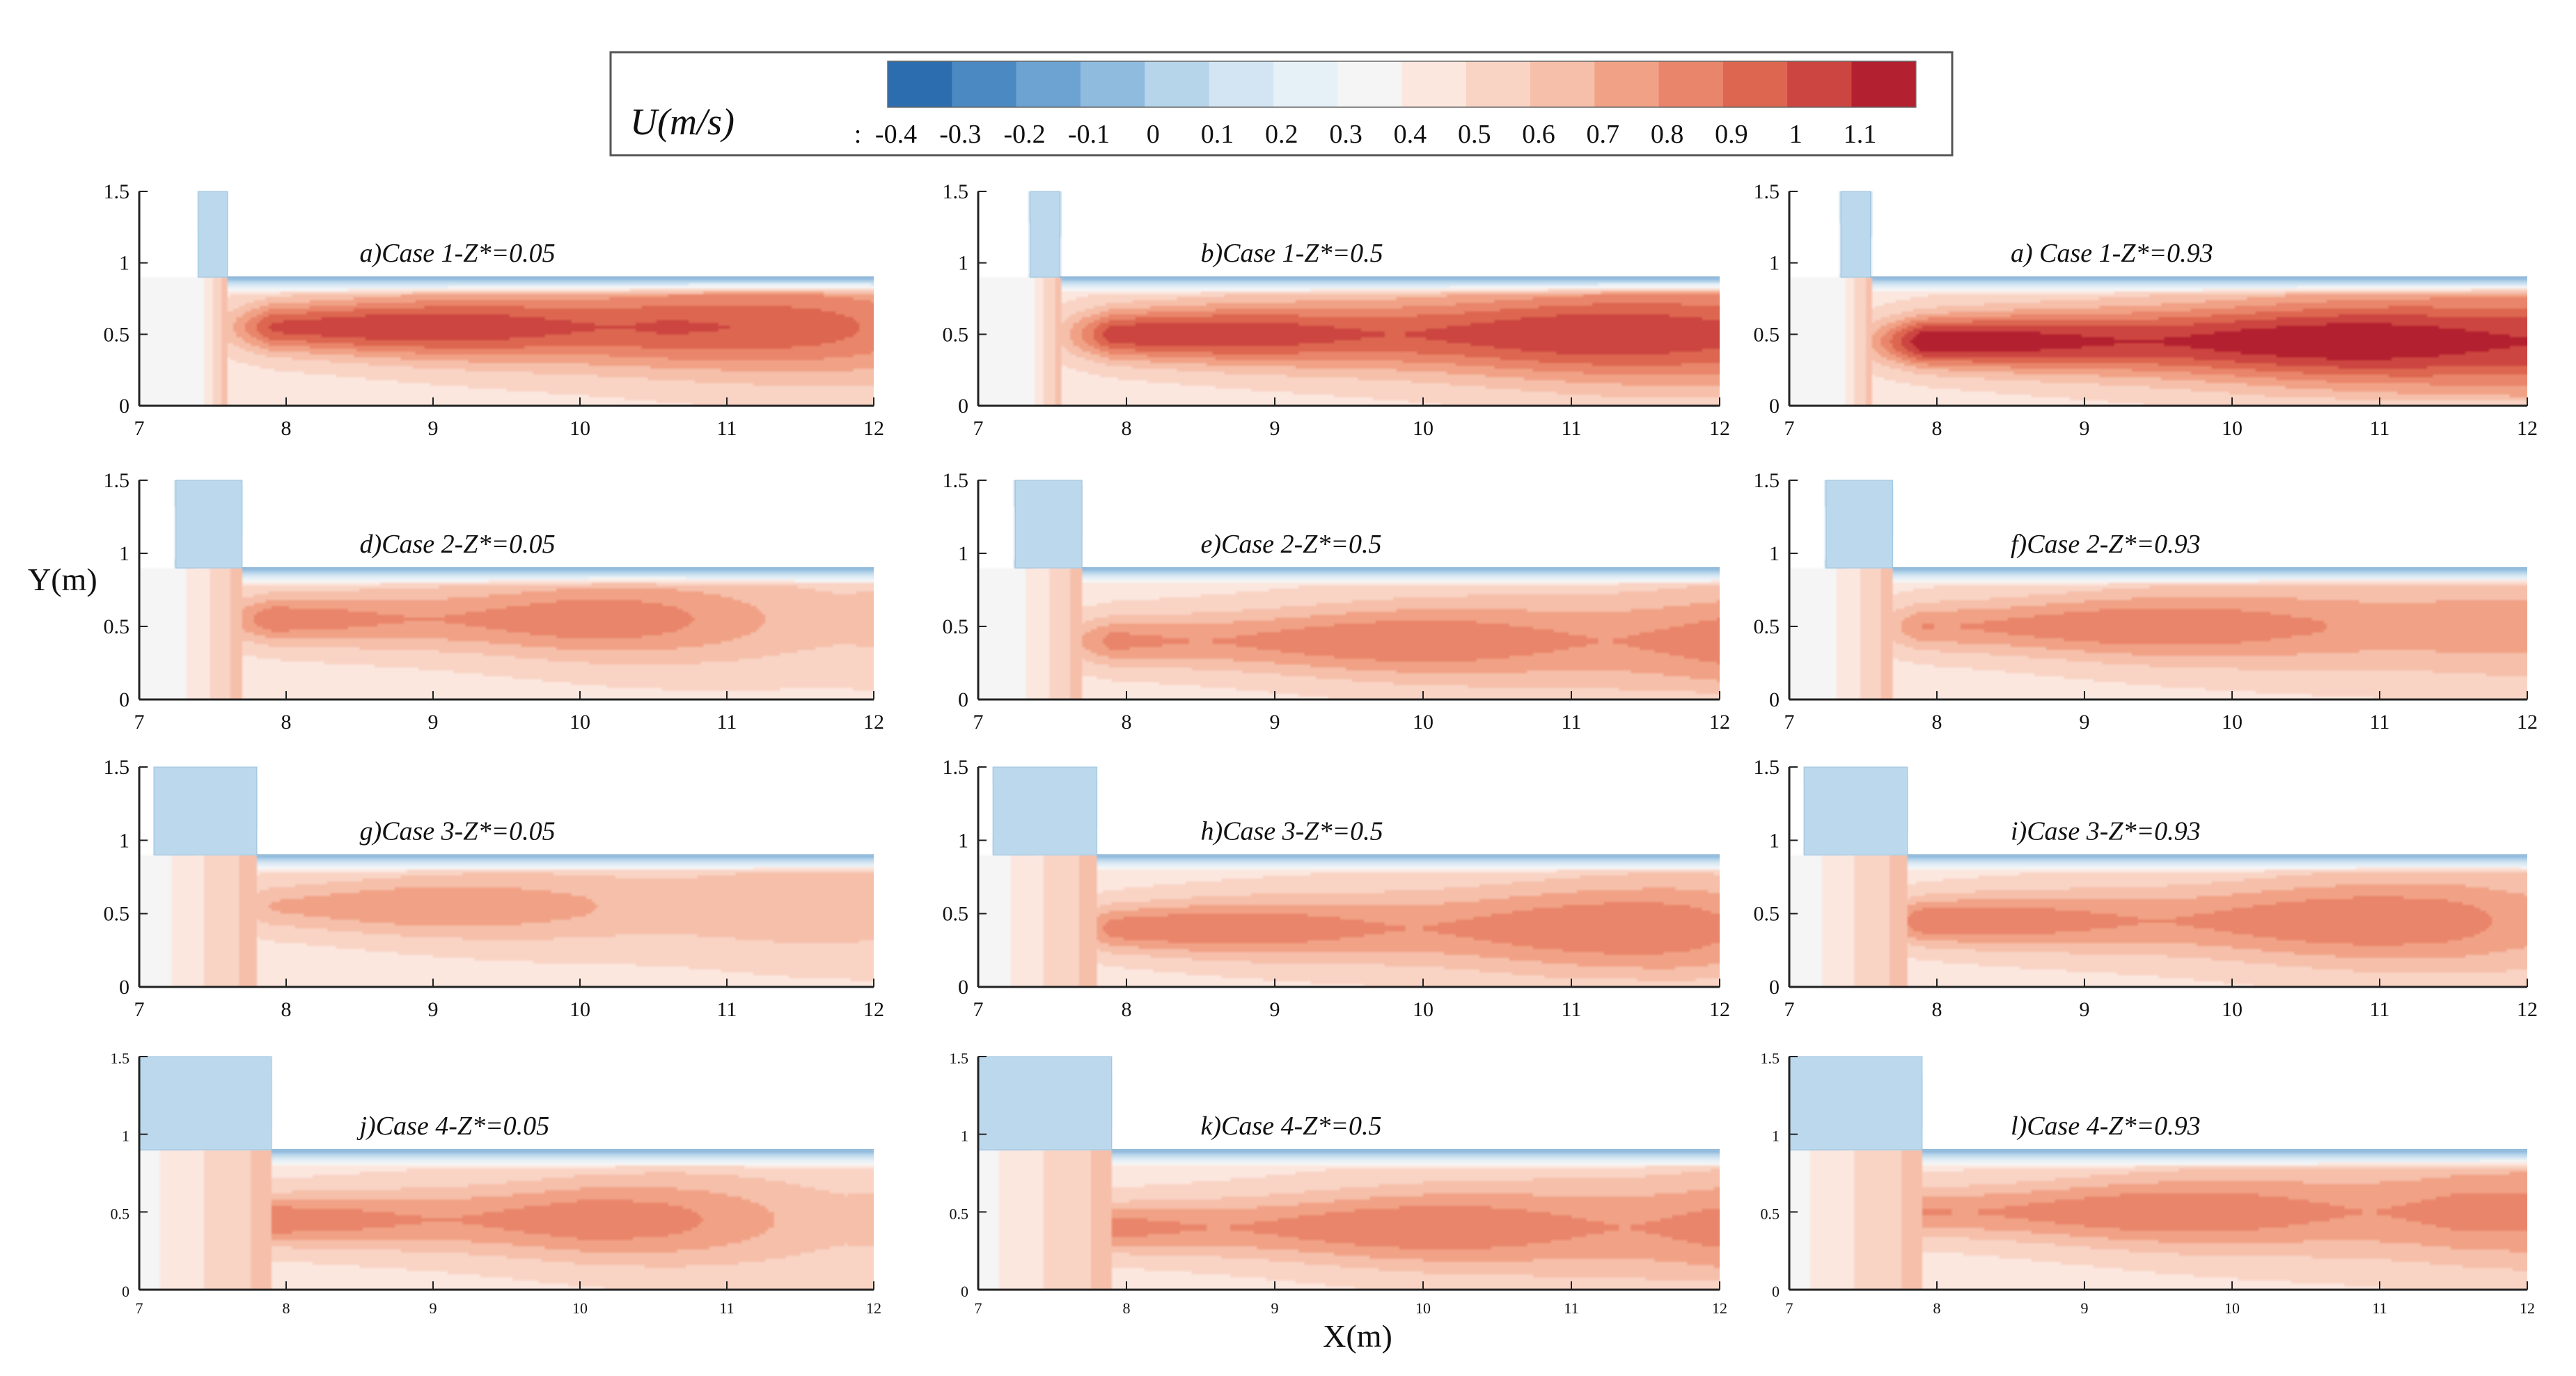 The height and width of the screenshot is (1376, 2576). I want to click on colorbar-tick-label: 0.6, so click(1538, 134).